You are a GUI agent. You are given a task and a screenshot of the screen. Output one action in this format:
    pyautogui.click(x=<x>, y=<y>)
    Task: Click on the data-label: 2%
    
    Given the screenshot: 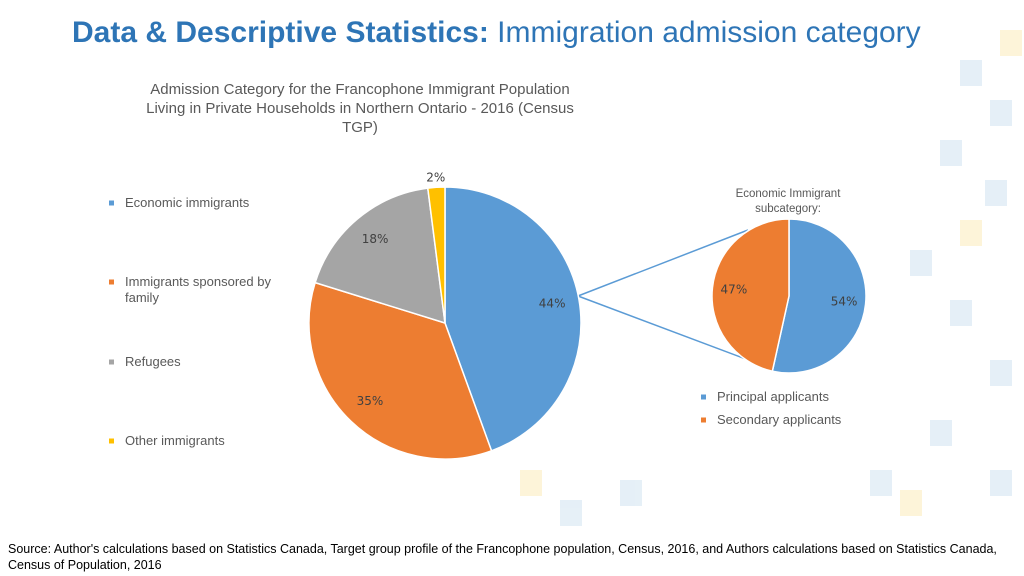 What is the action you would take?
    pyautogui.click(x=435, y=177)
    